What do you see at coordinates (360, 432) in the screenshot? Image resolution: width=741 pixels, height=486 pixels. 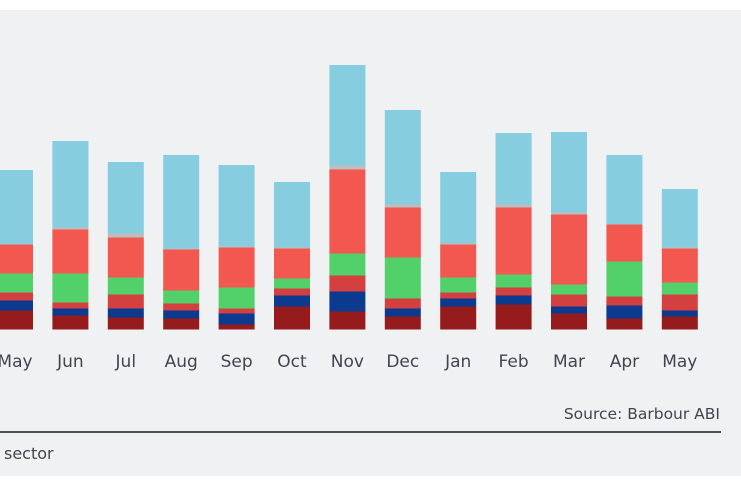 I see `divider` at bounding box center [360, 432].